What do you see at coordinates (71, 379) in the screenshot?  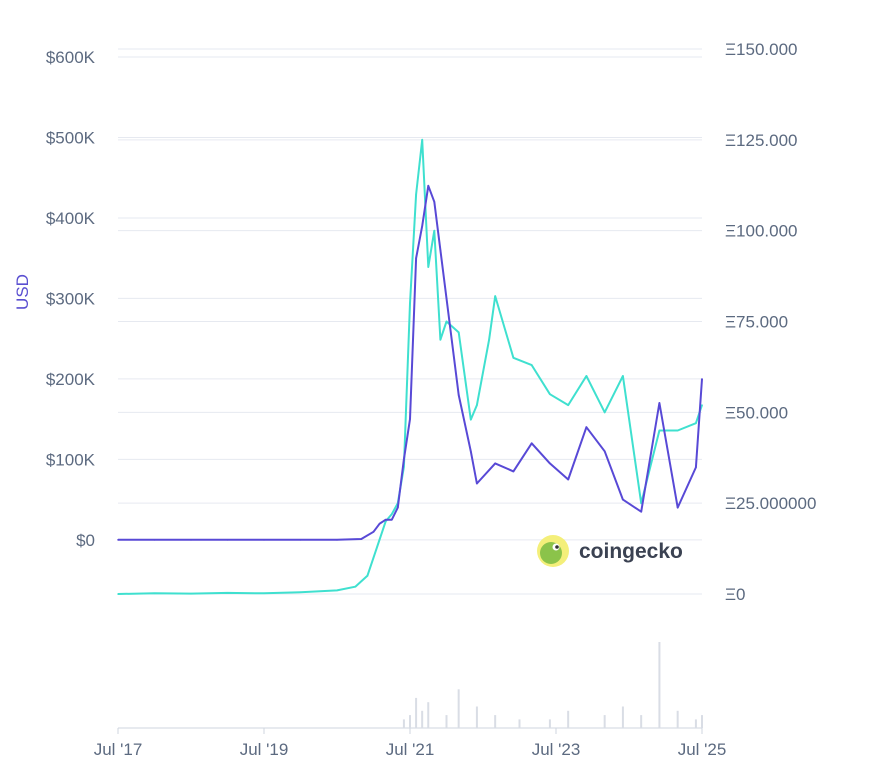 I see `left-tick-label: $200K` at bounding box center [71, 379].